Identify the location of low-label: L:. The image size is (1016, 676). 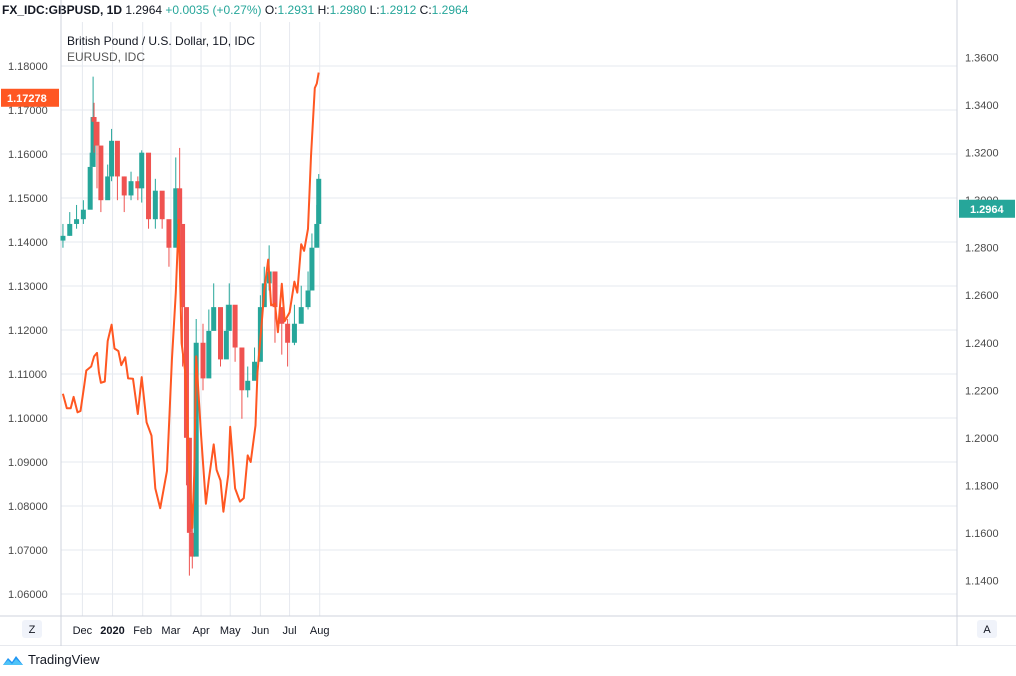
(374, 10).